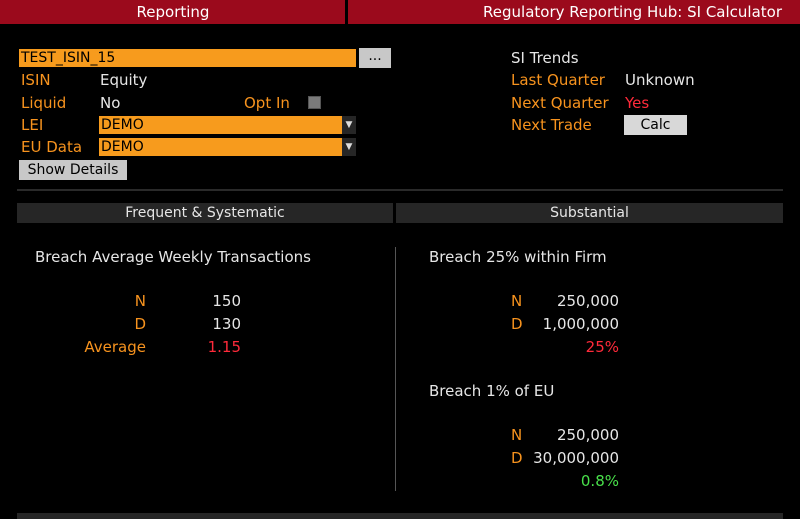 This screenshot has width=800, height=519. I want to click on eu-d-label: D, so click(517, 458).